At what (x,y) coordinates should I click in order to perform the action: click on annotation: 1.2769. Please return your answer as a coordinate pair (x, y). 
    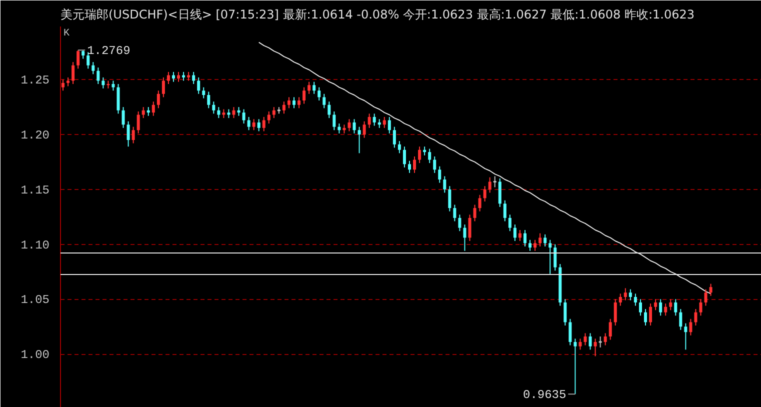
    Looking at the image, I should click on (108, 51).